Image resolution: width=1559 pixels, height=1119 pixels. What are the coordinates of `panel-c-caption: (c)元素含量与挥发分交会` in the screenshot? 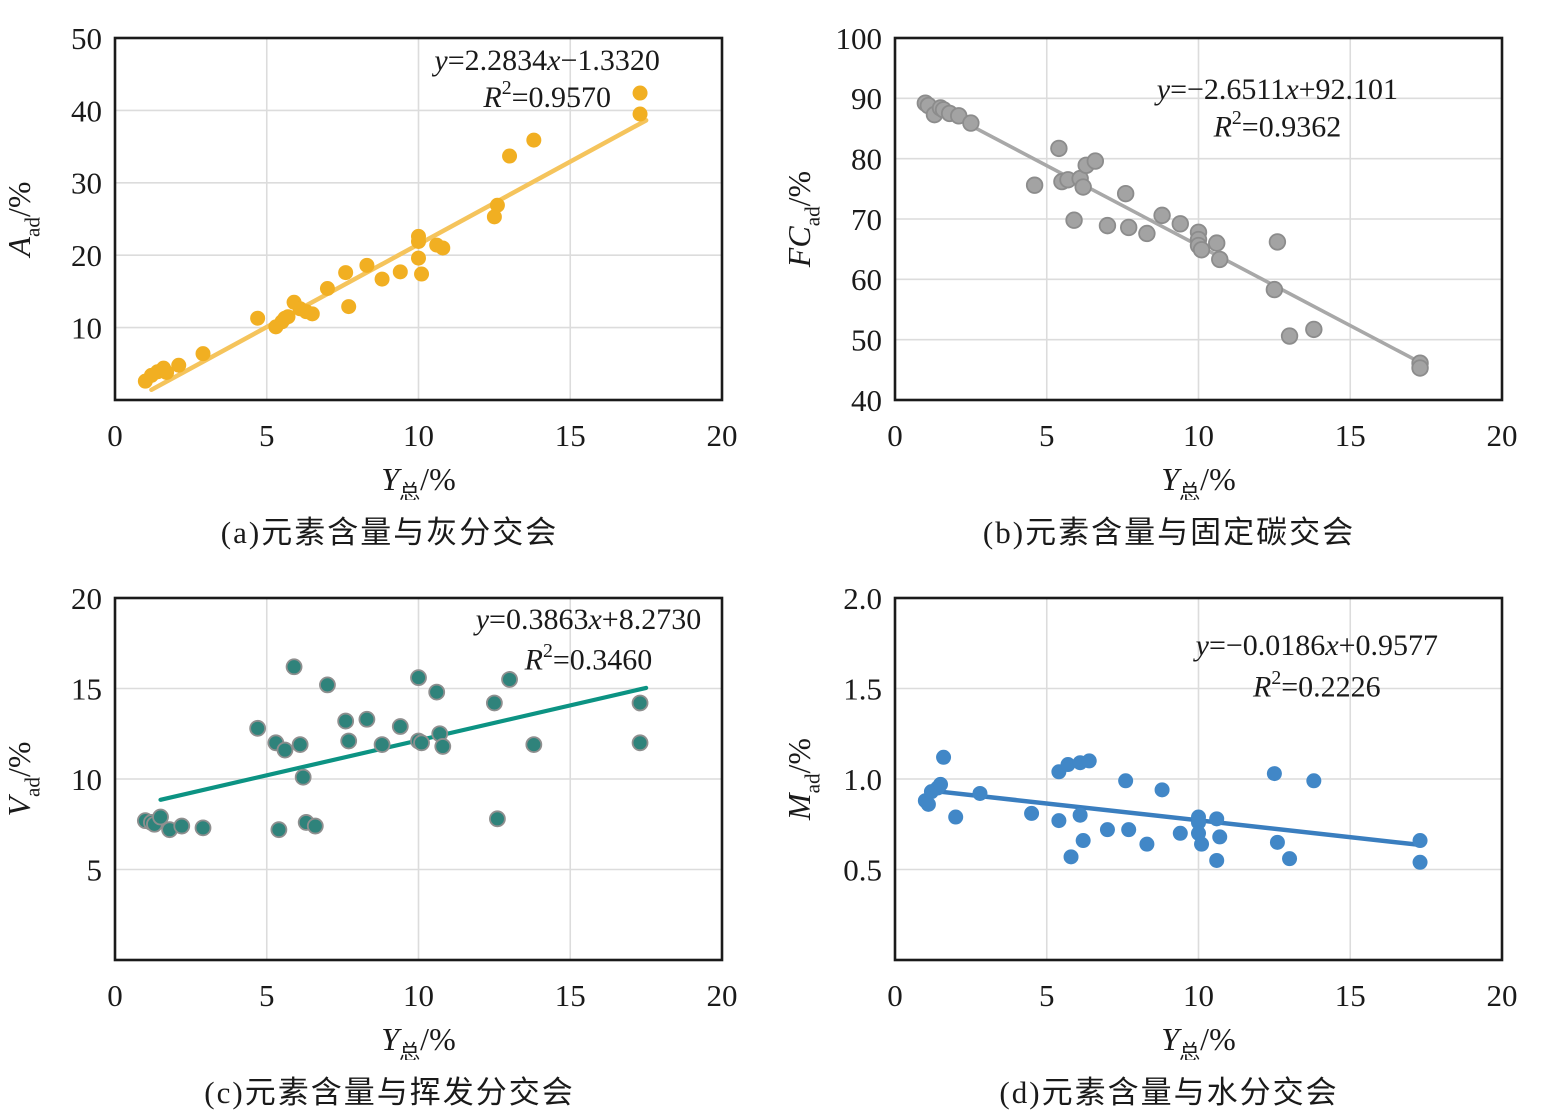 It's located at (389, 1092).